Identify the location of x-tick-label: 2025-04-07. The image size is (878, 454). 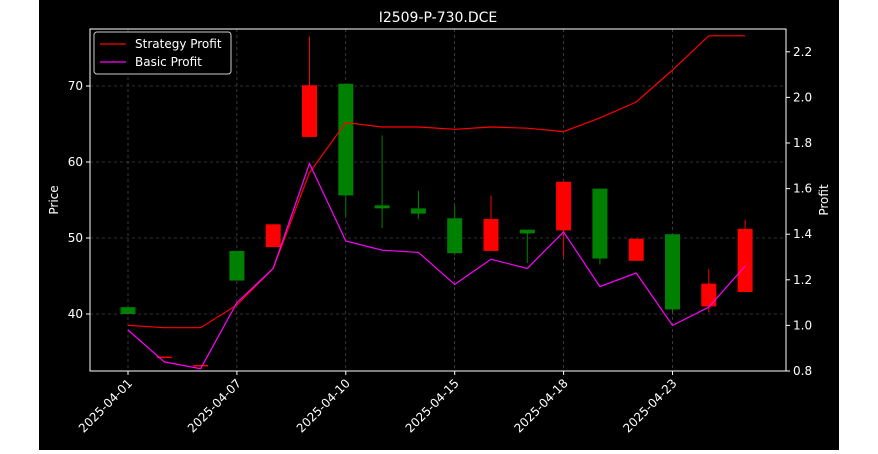
(214, 405).